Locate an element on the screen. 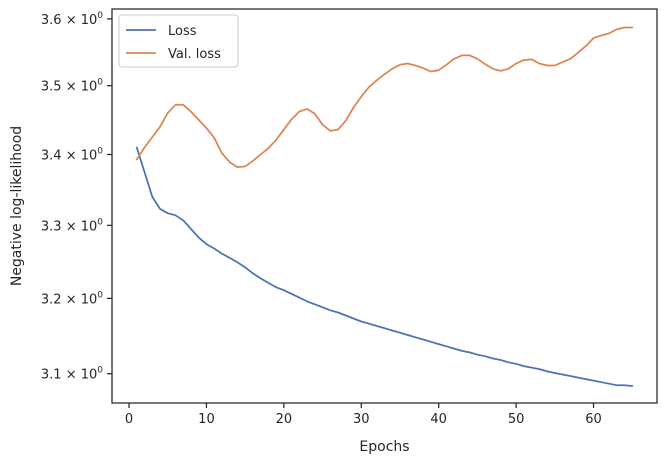 The image size is (667, 463). y-tick-label: 3.3 × 100 is located at coordinates (72, 225).